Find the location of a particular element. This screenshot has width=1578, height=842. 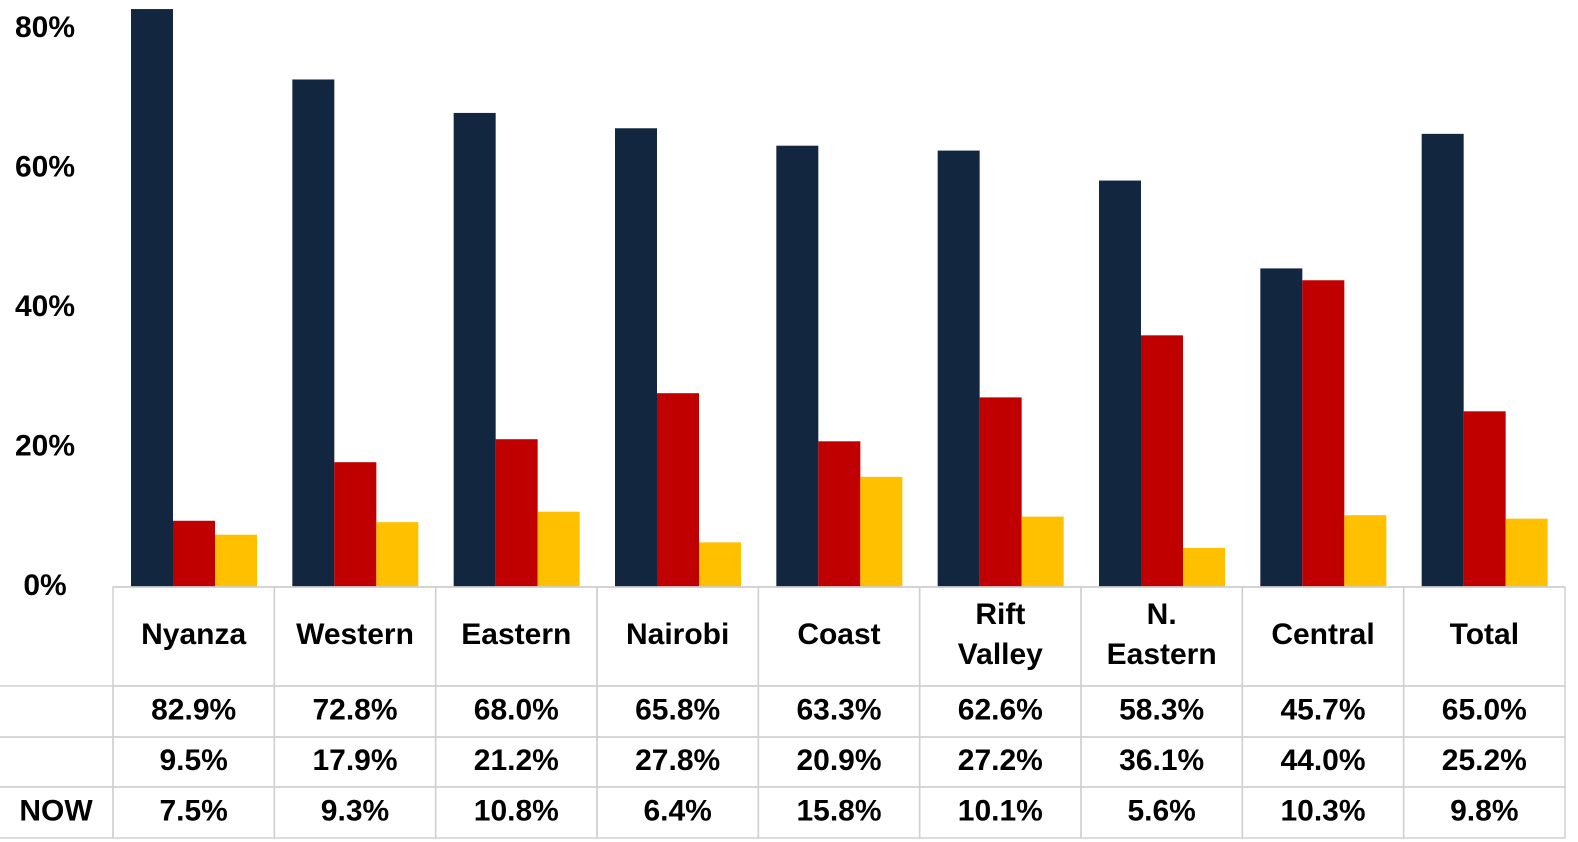

x-tick-label: Central is located at coordinates (1322, 634).